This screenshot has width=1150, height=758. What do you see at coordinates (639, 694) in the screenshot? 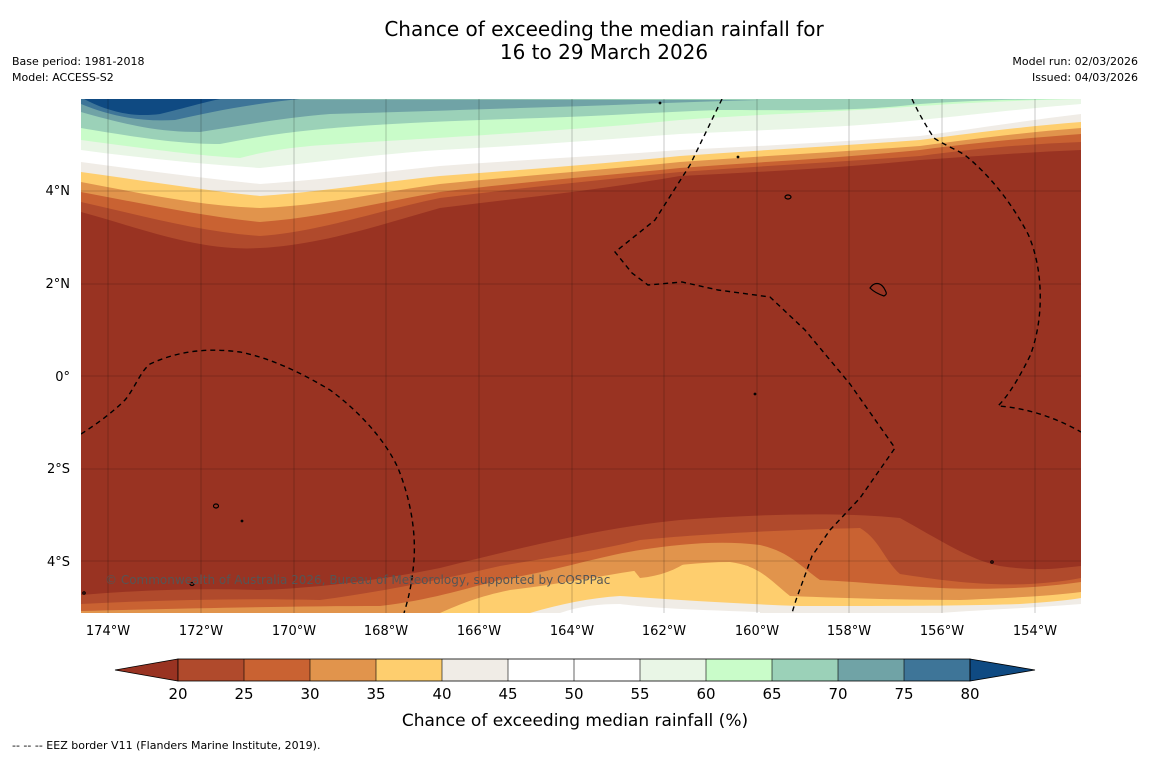
I see `colorbar-tick: 55` at bounding box center [639, 694].